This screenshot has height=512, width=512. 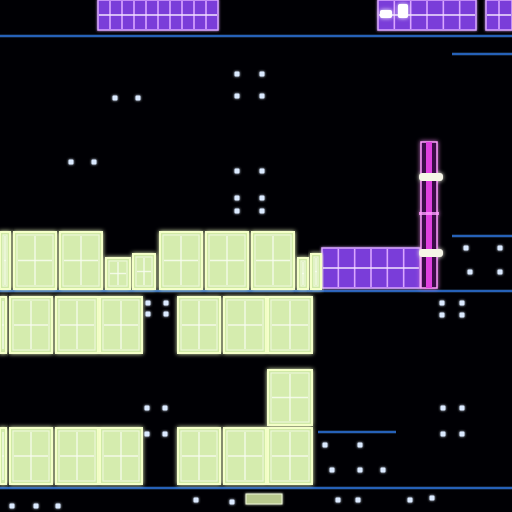 What do you see at coordinates (431, 215) in the screenshot?
I see `pole-icon` at bounding box center [431, 215].